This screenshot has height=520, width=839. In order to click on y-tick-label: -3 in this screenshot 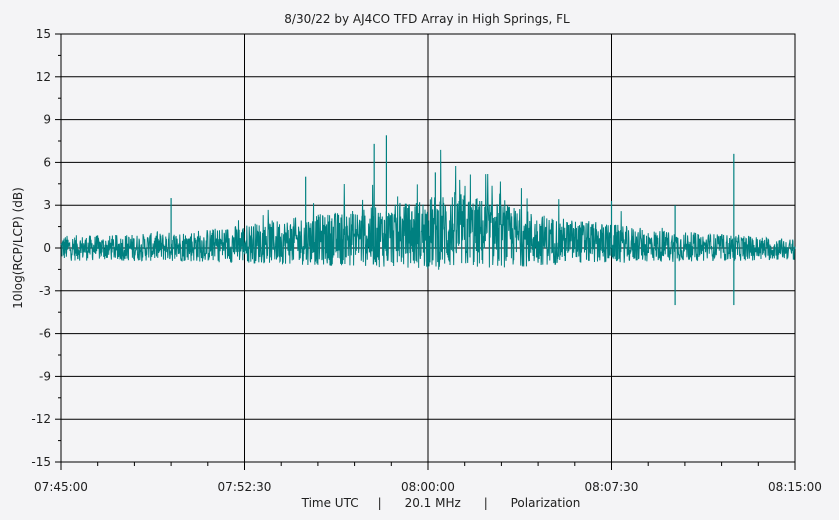, I will do `click(45, 291)`.